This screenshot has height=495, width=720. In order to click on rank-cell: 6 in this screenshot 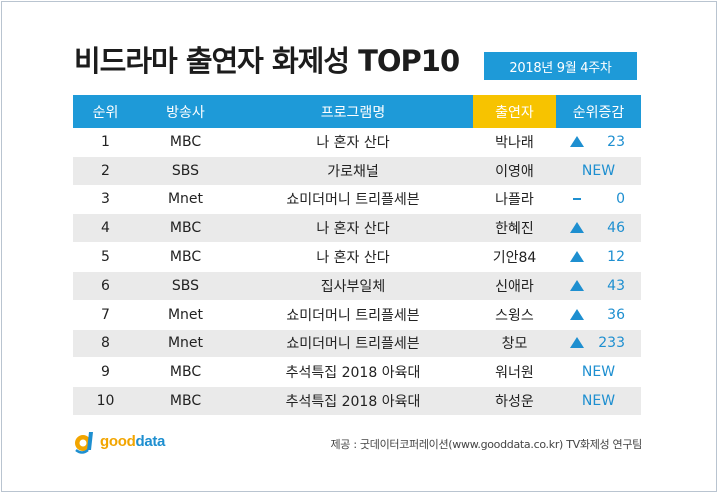, I will do `click(105, 285)`.